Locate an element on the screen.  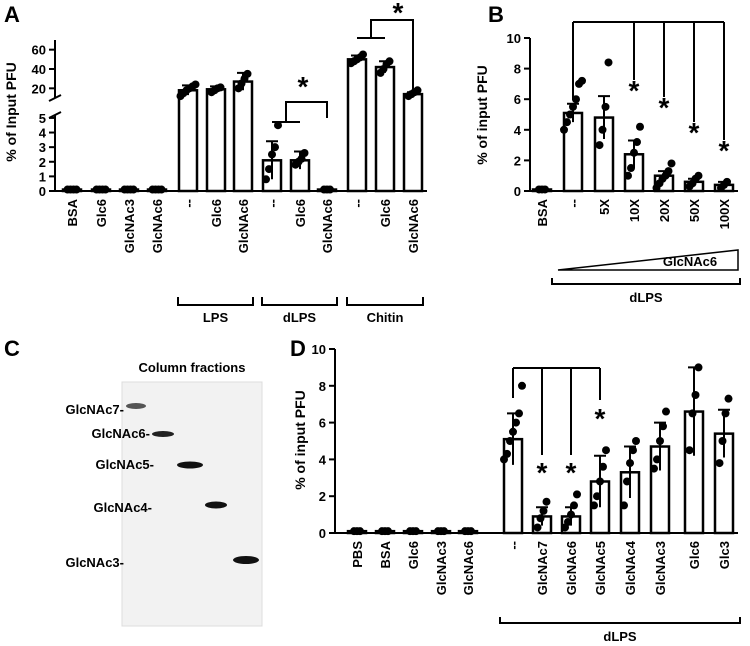
y-tick-label: 60 is located at coordinates (39, 50).